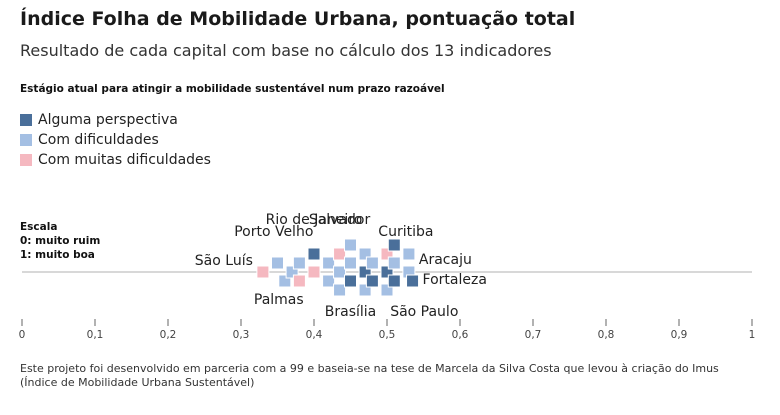 This screenshot has width=780, height=415. I want to click on annotation-sao-paulo: São Paulo, so click(424, 312).